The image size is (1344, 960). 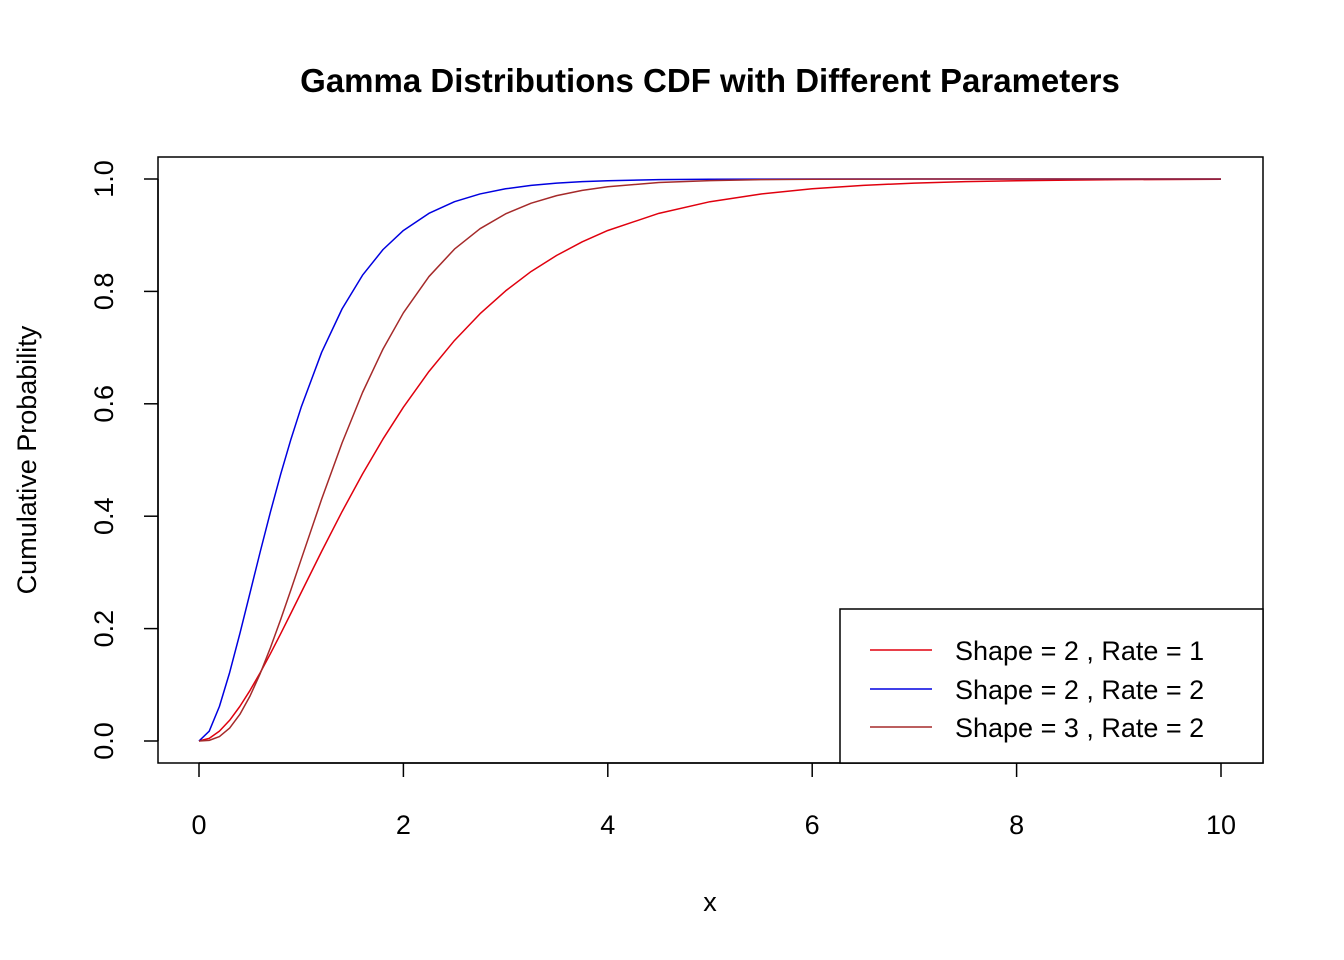 What do you see at coordinates (812, 825) in the screenshot?
I see `x-tick-label: 6` at bounding box center [812, 825].